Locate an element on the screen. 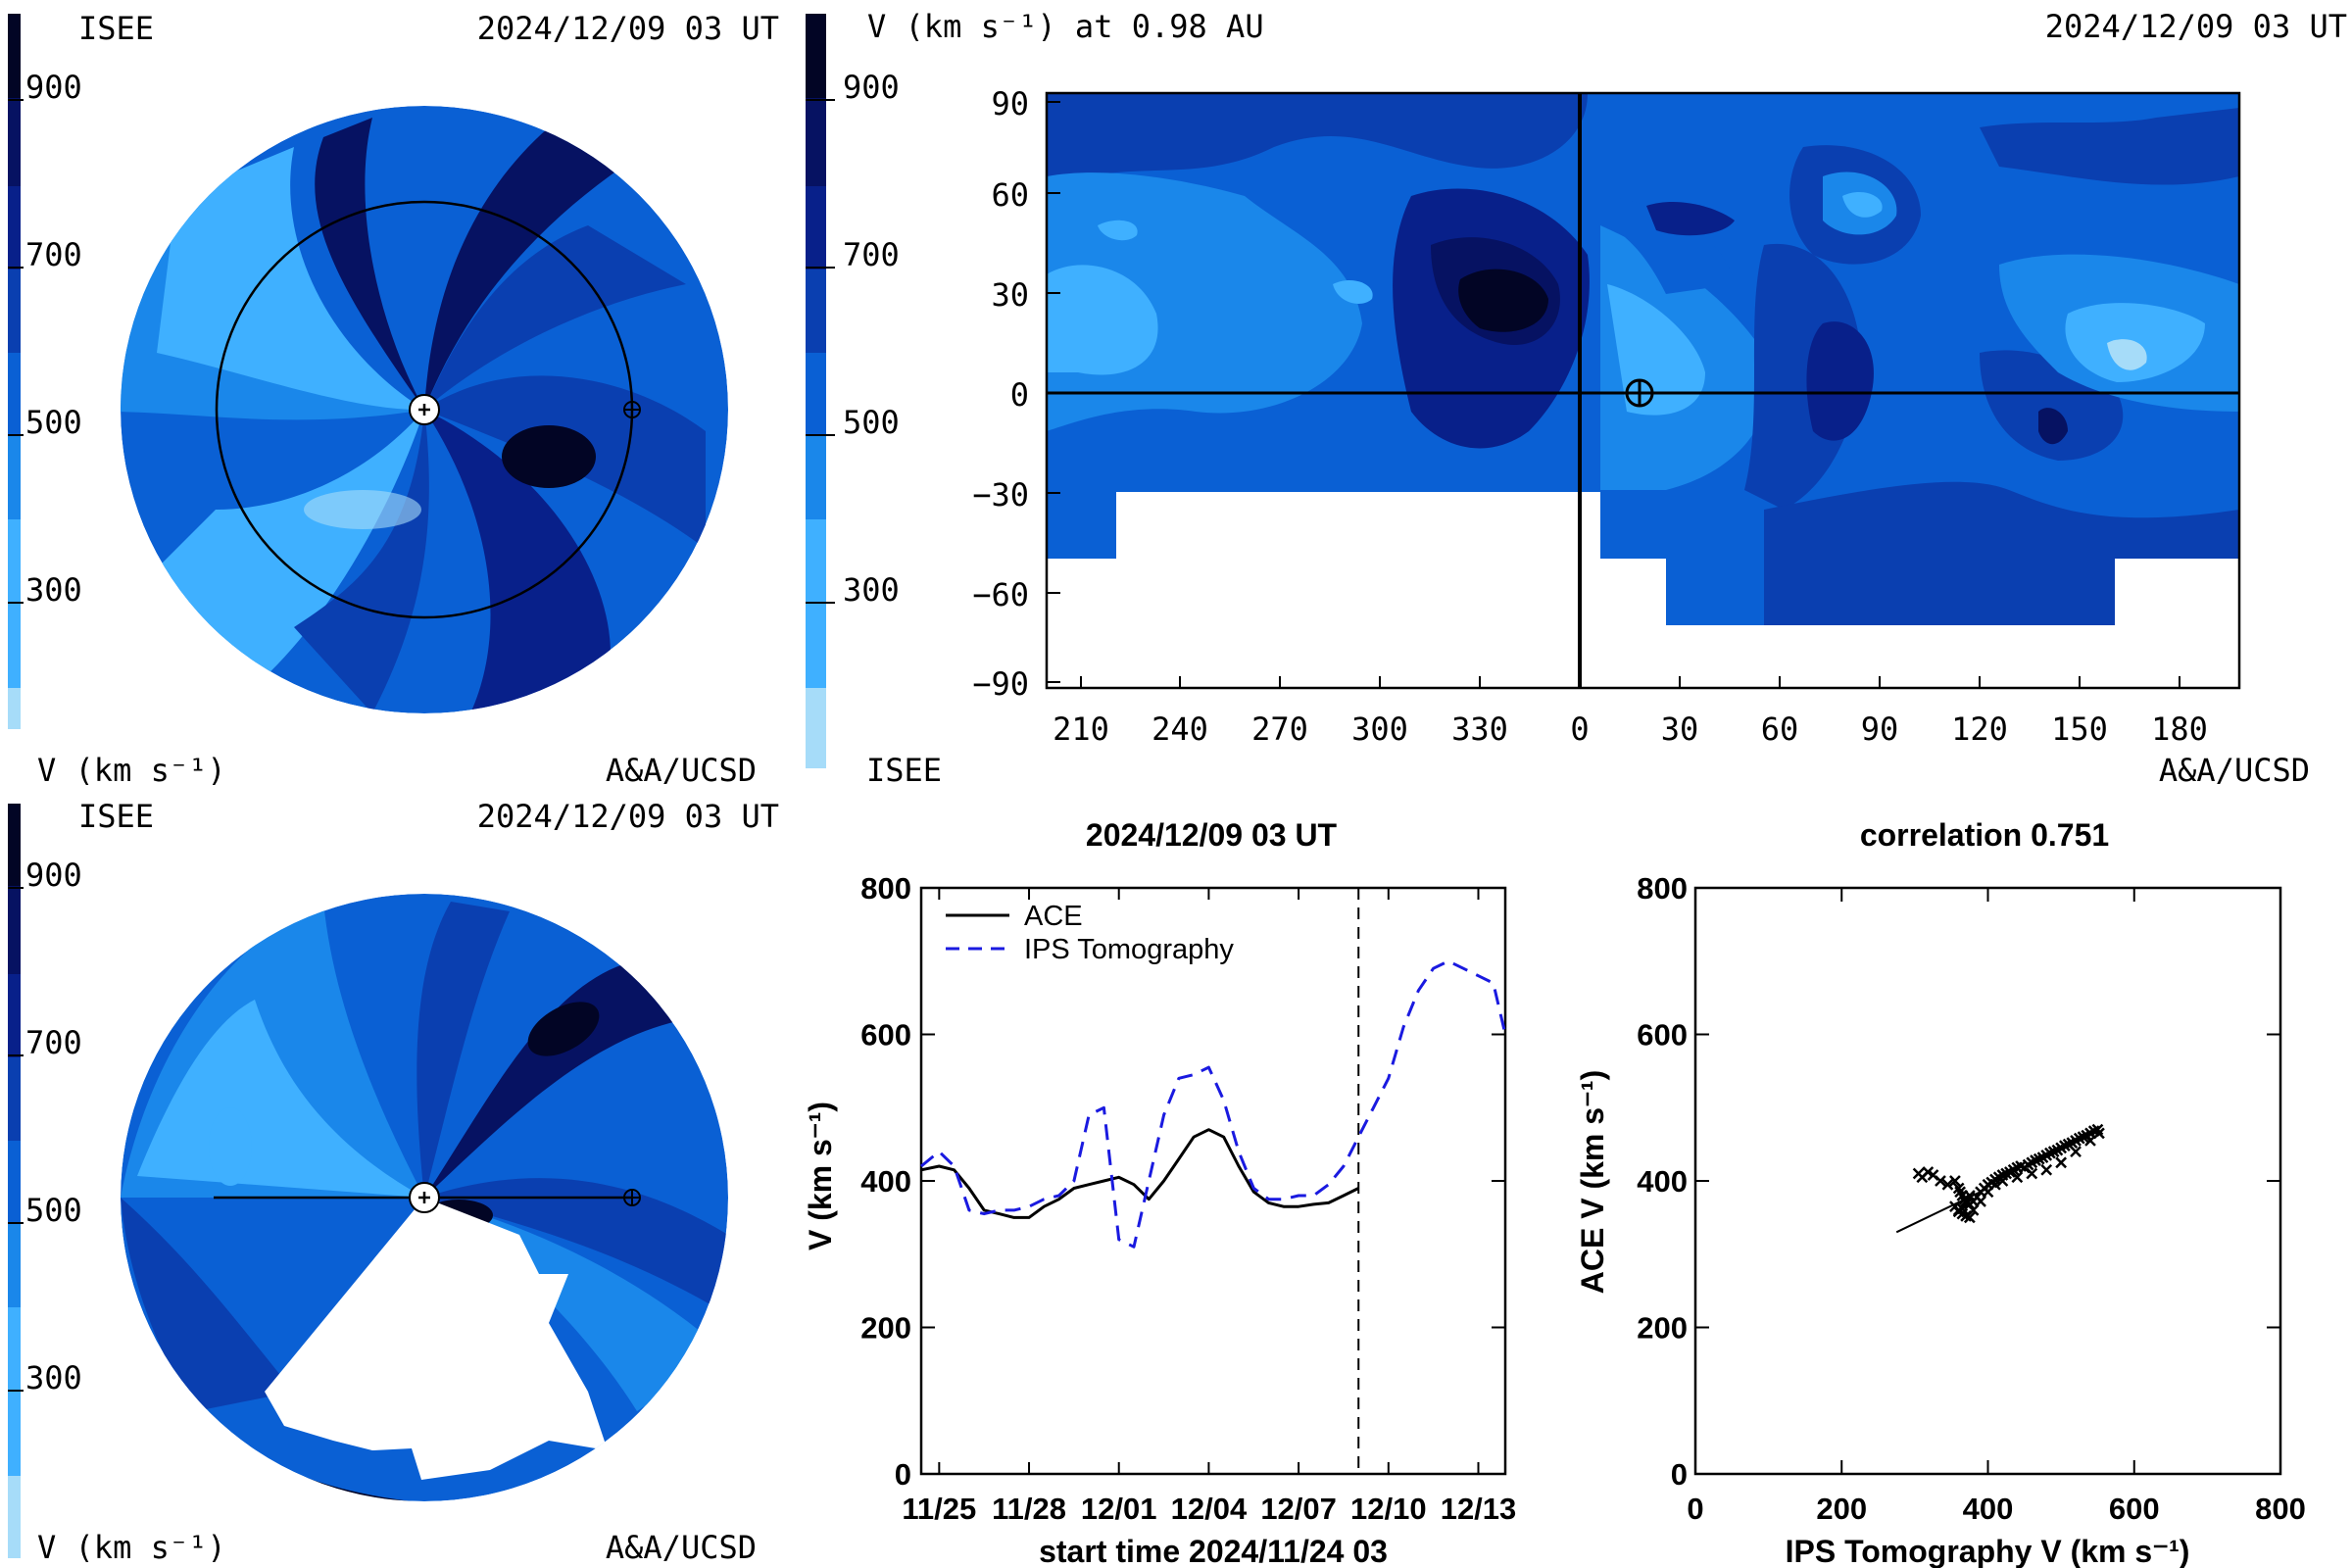 This screenshot has width=2352, height=1568. x-tick-label: 12/10 is located at coordinates (1388, 1509).